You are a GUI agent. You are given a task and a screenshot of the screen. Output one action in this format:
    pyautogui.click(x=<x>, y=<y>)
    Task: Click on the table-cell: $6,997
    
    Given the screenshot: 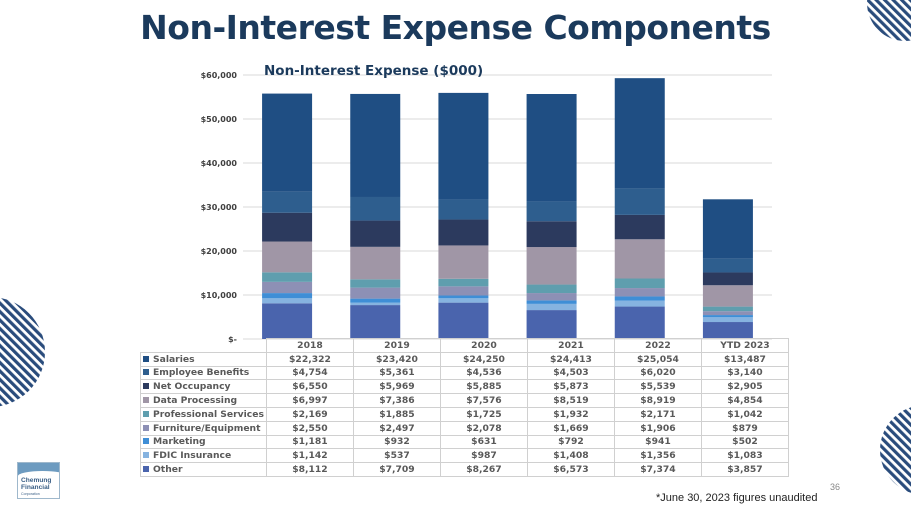 What is the action you would take?
    pyautogui.click(x=309, y=400)
    